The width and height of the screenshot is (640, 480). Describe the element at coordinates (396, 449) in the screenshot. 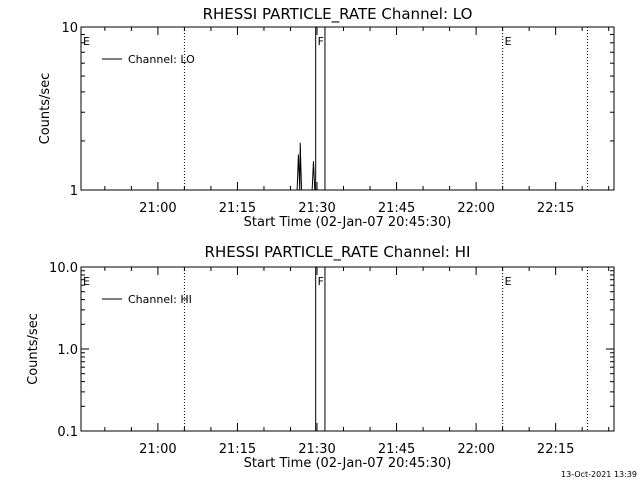

I see `panel-2-xtick-label: 21:45` at that location.